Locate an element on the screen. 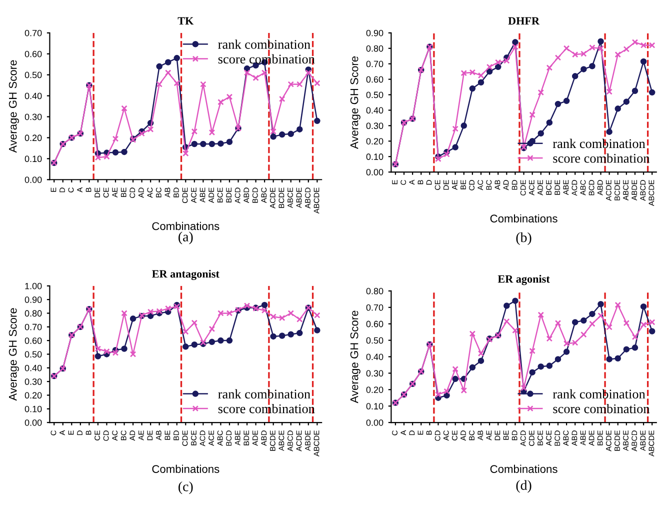  y-tick-label: 1.00 is located at coordinates (33, 286).